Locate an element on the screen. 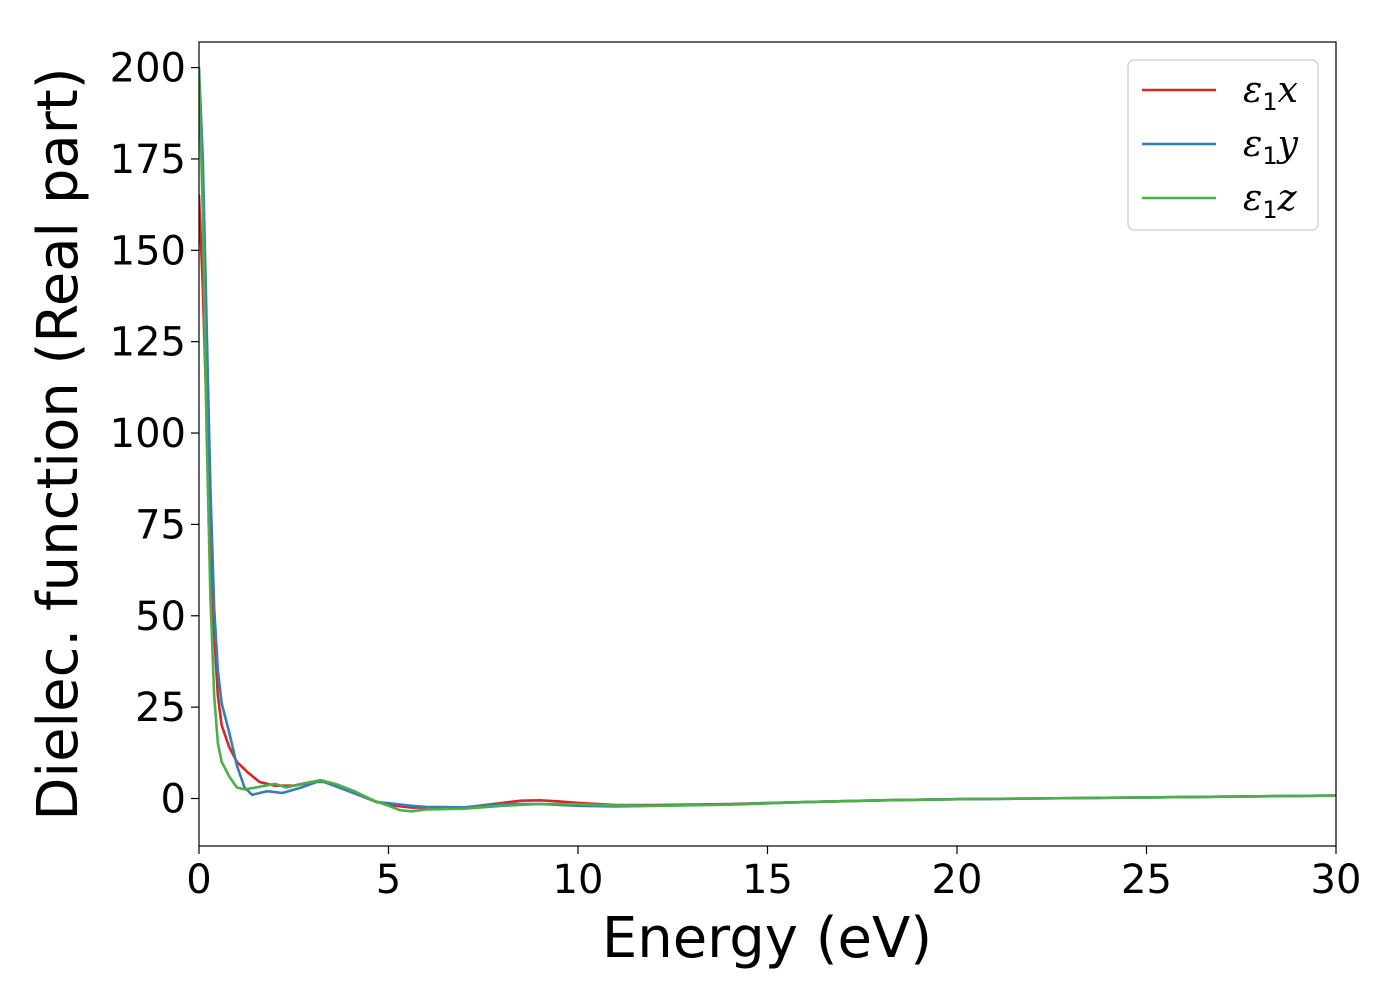 The height and width of the screenshot is (1000, 1400). x-tick-label: 10 is located at coordinates (578, 880).